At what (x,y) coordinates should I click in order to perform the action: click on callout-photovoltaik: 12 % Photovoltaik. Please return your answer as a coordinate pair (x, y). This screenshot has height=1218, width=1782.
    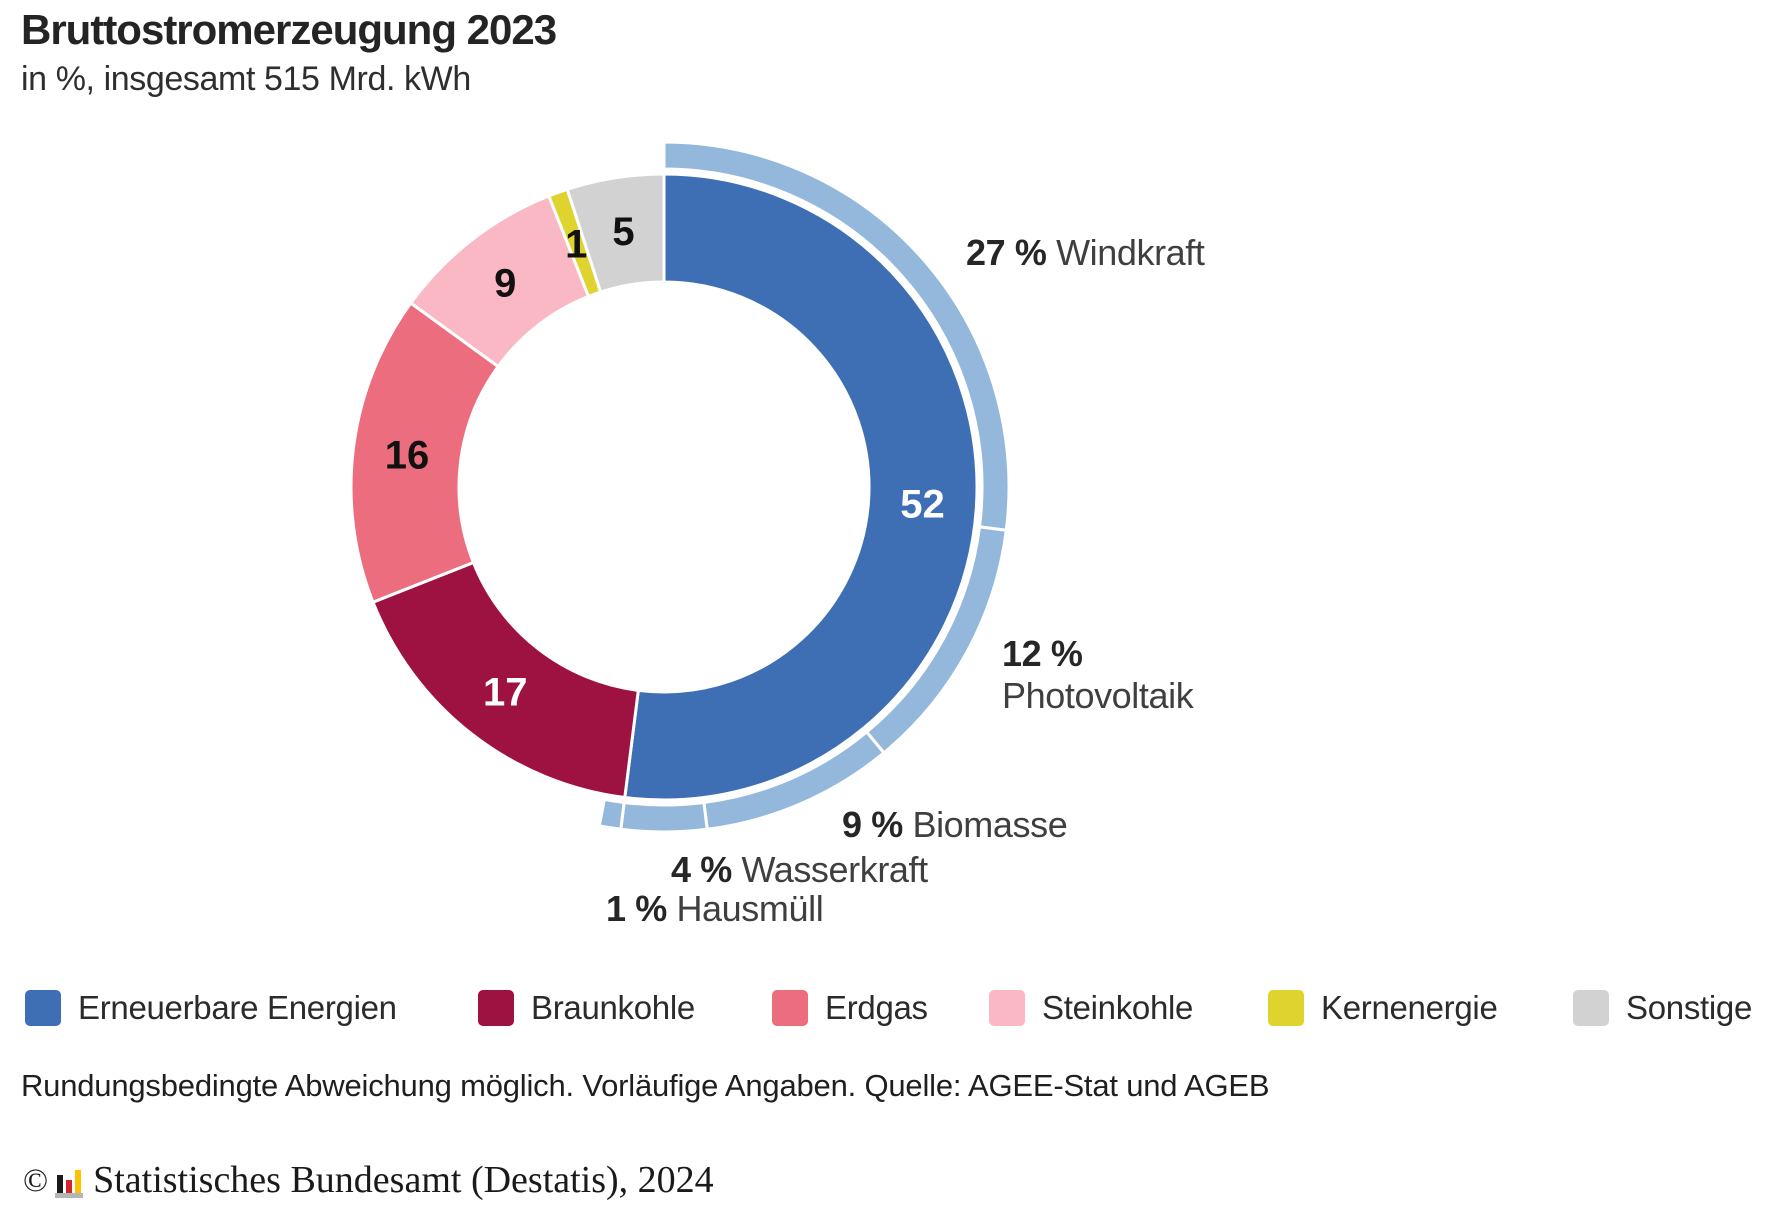
    Looking at the image, I should click on (1098, 675).